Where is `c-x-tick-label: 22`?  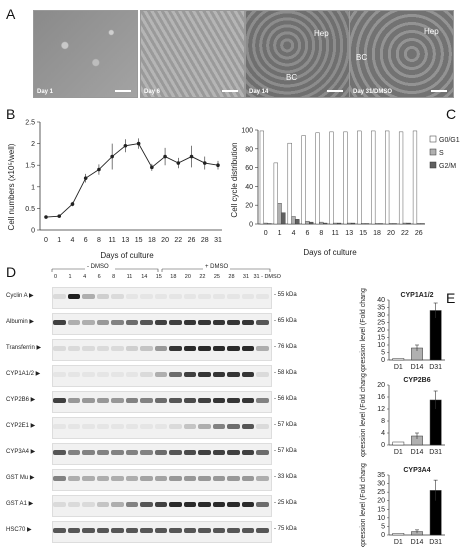
c-x-tick-label: 22 is located at coordinates (405, 233).